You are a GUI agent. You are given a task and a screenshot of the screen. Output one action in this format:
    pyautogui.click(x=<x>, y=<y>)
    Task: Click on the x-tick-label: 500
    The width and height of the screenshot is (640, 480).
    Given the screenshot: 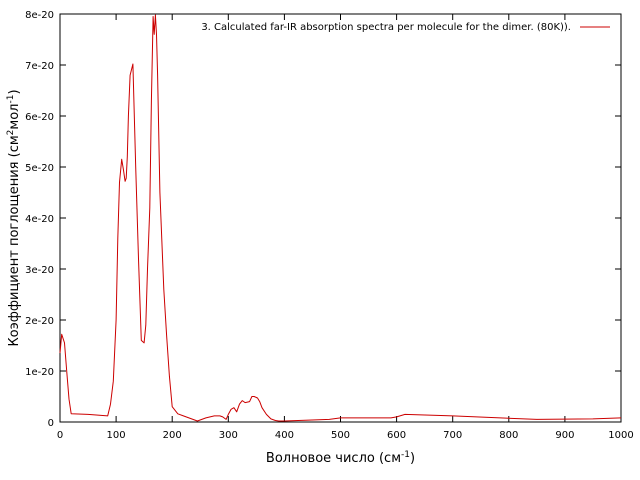 What is the action you would take?
    pyautogui.click(x=340, y=435)
    